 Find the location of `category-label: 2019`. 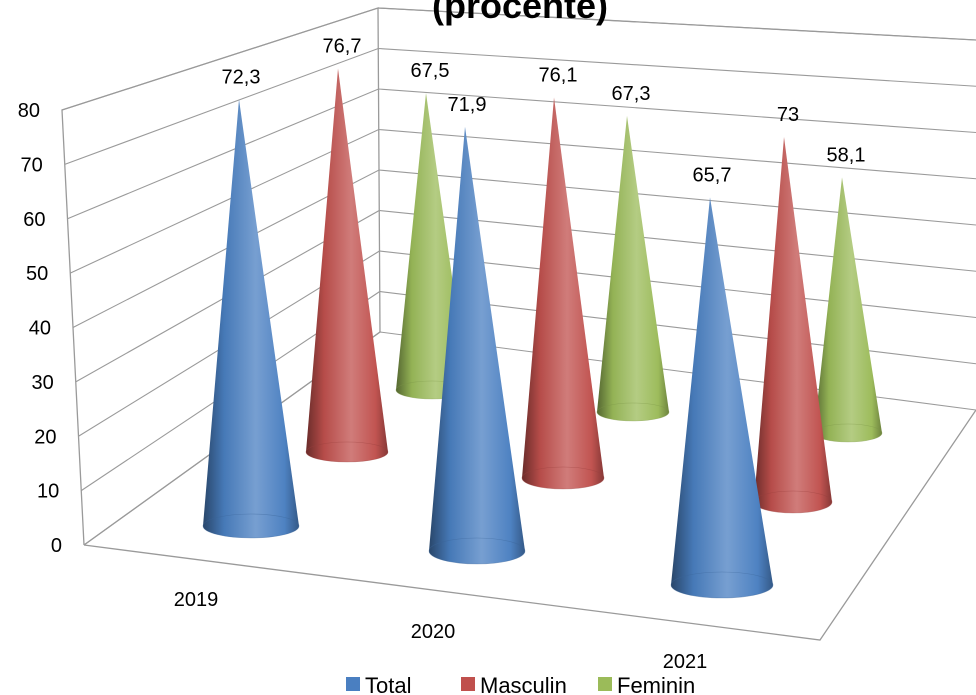

category-label: 2019 is located at coordinates (196, 600).